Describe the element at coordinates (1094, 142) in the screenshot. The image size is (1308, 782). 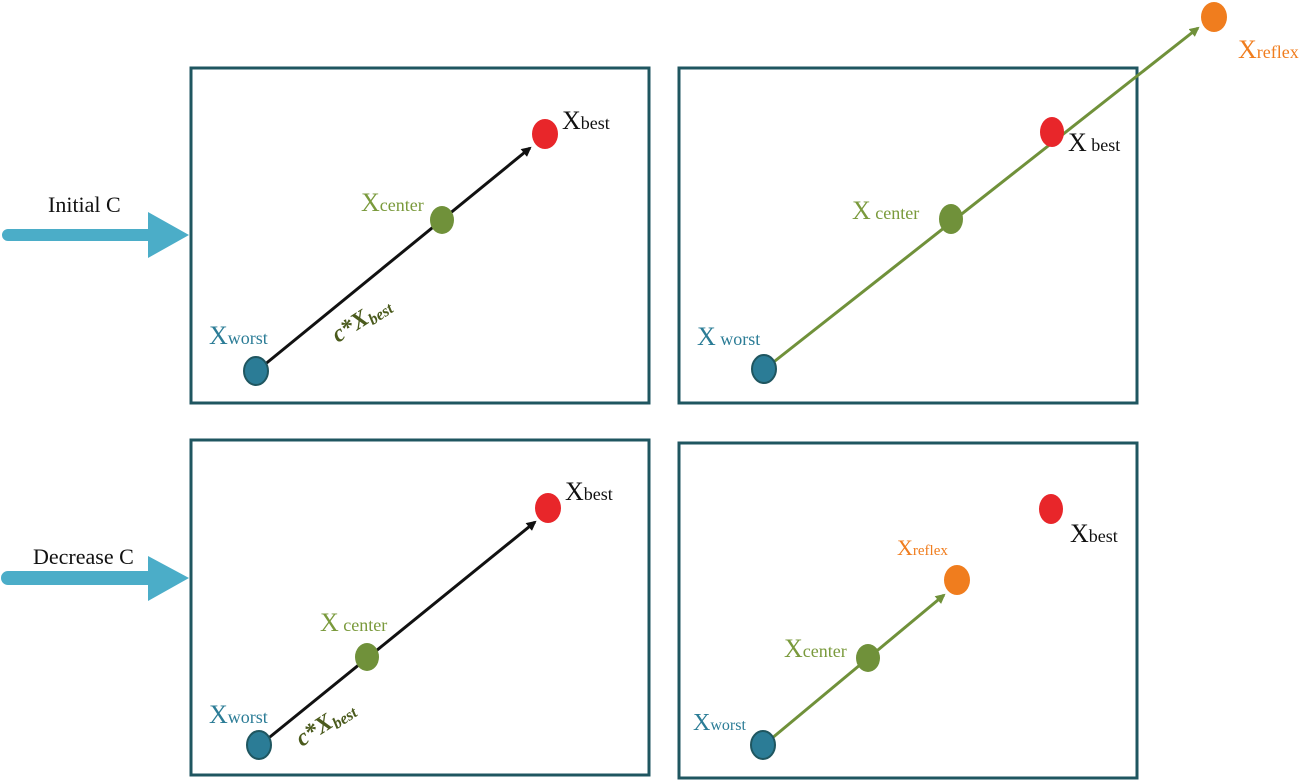
I see `best-label: X best` at that location.